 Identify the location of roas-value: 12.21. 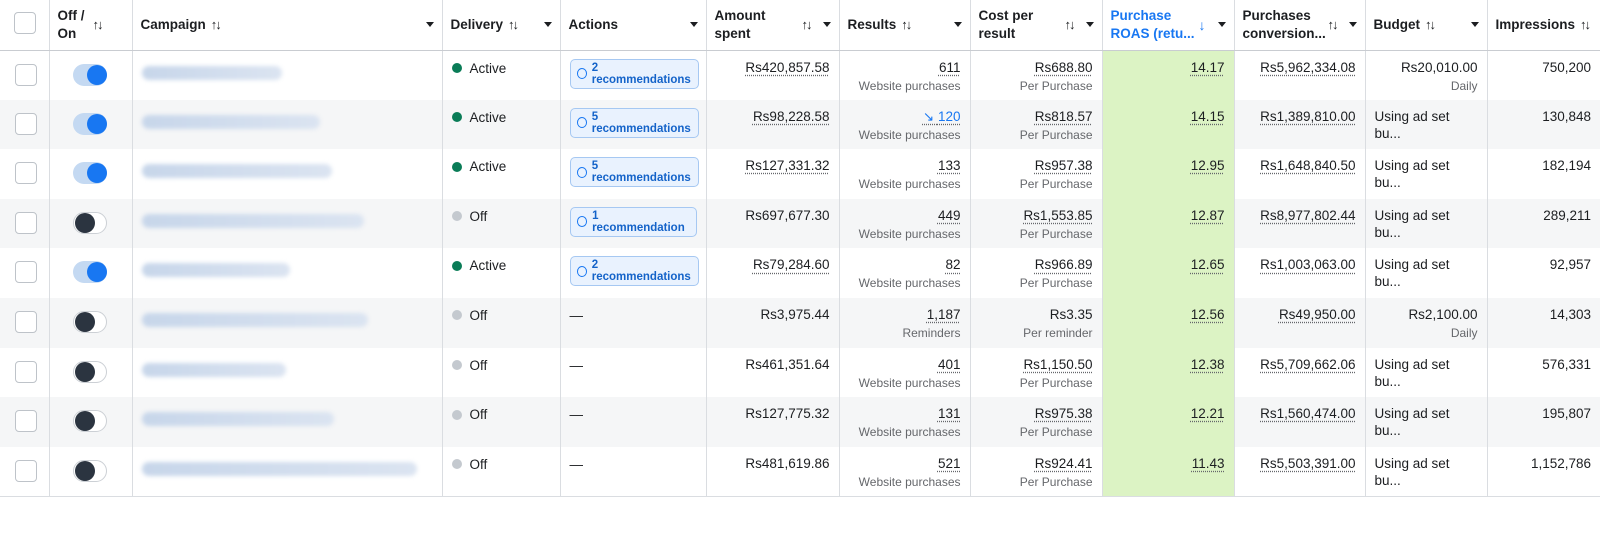
(1207, 414).